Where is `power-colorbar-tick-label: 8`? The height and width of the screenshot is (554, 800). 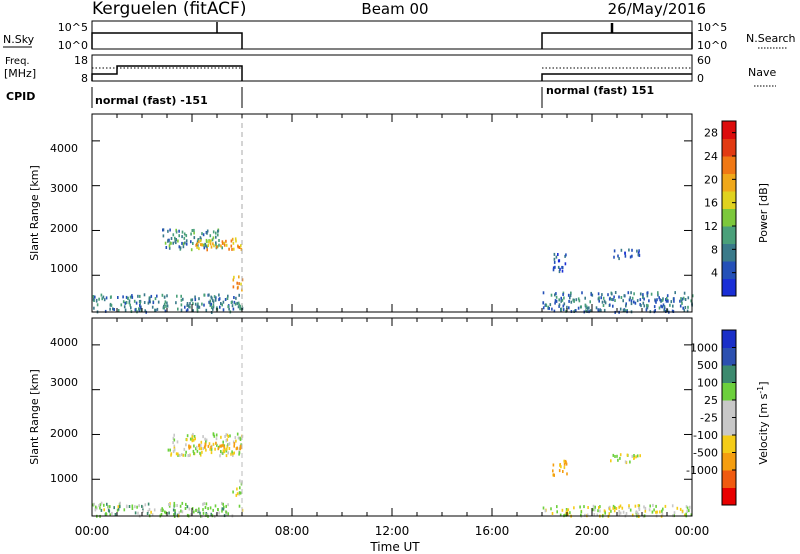
power-colorbar-tick-label: 8 is located at coordinates (714, 249).